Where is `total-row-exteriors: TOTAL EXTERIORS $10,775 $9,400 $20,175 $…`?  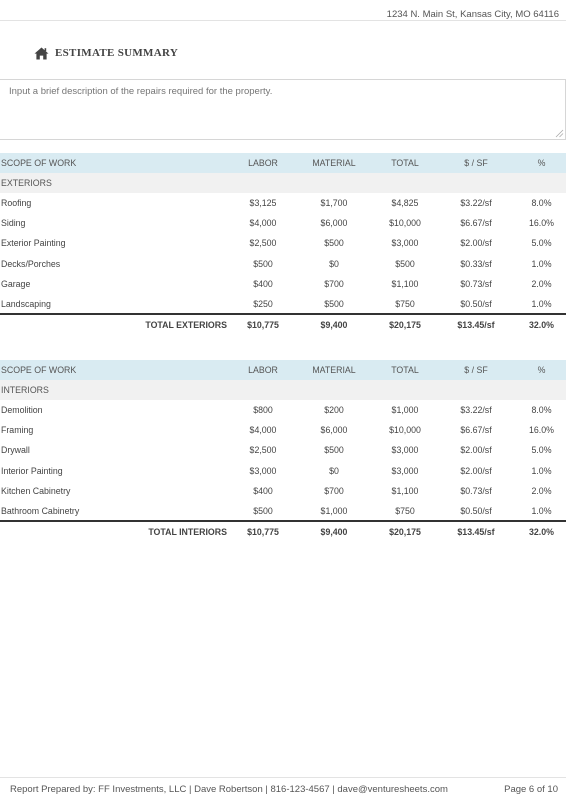
total-row-exteriors: TOTAL EXTERIORS $10,775 $9,400 $20,175 $… is located at coordinates (283, 324).